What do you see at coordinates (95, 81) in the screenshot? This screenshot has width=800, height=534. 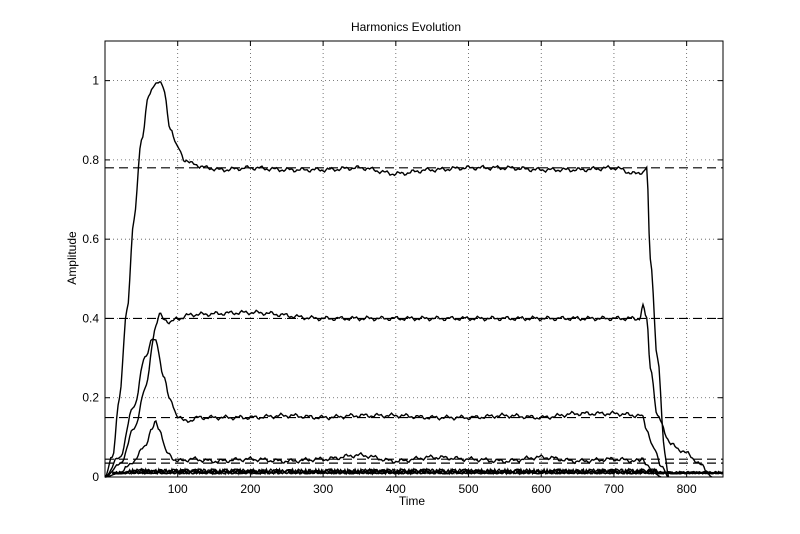 I see `y-tick-label: 1` at bounding box center [95, 81].